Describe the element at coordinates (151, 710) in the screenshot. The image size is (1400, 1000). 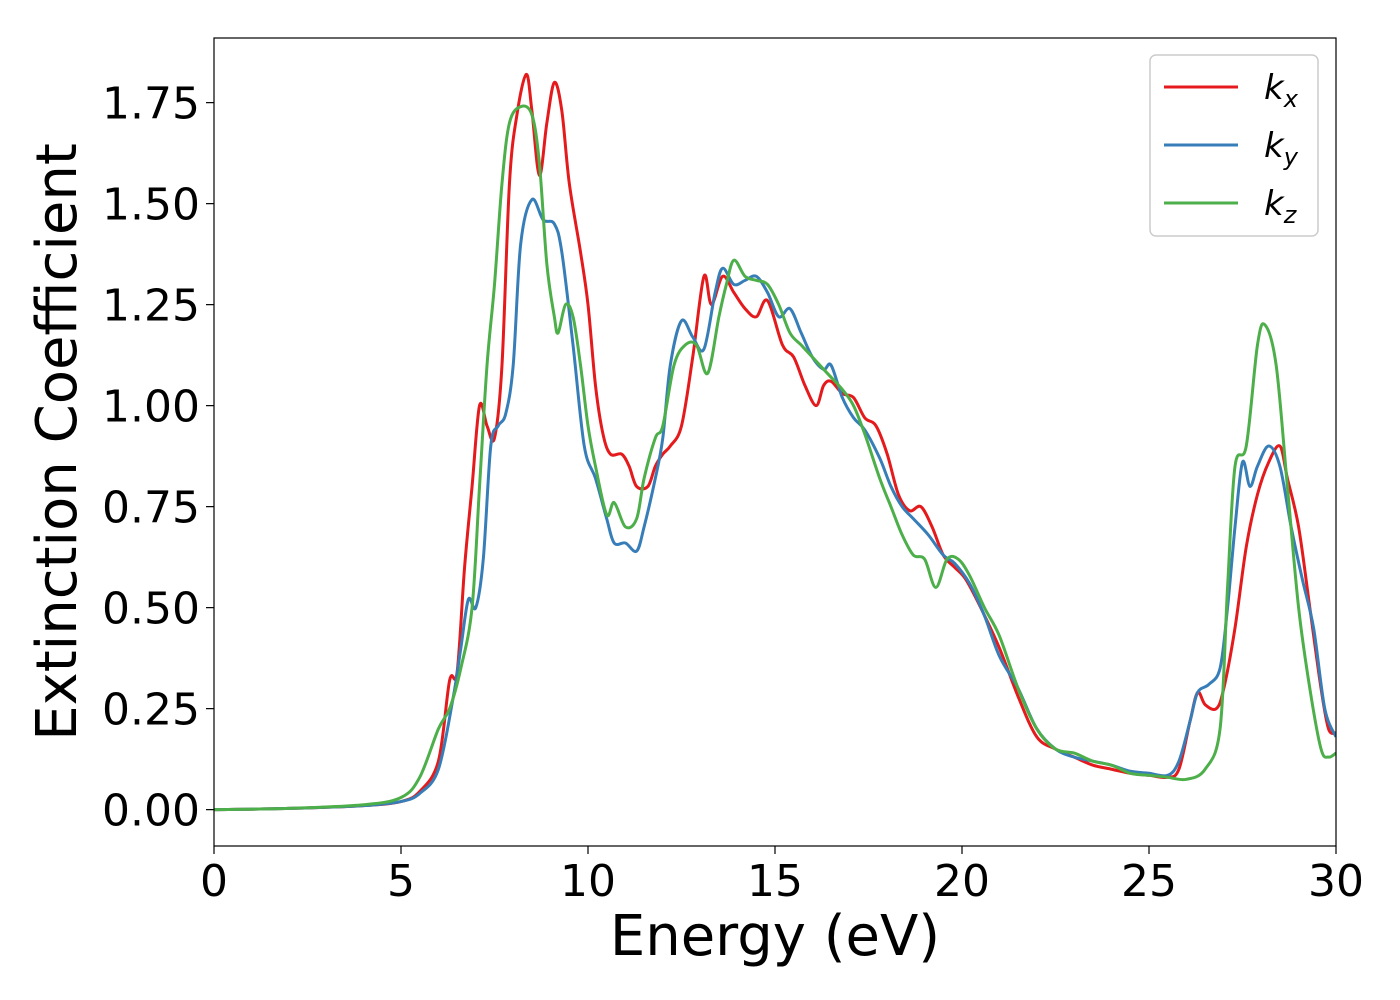
I see `y-tick-label: 0.25` at that location.